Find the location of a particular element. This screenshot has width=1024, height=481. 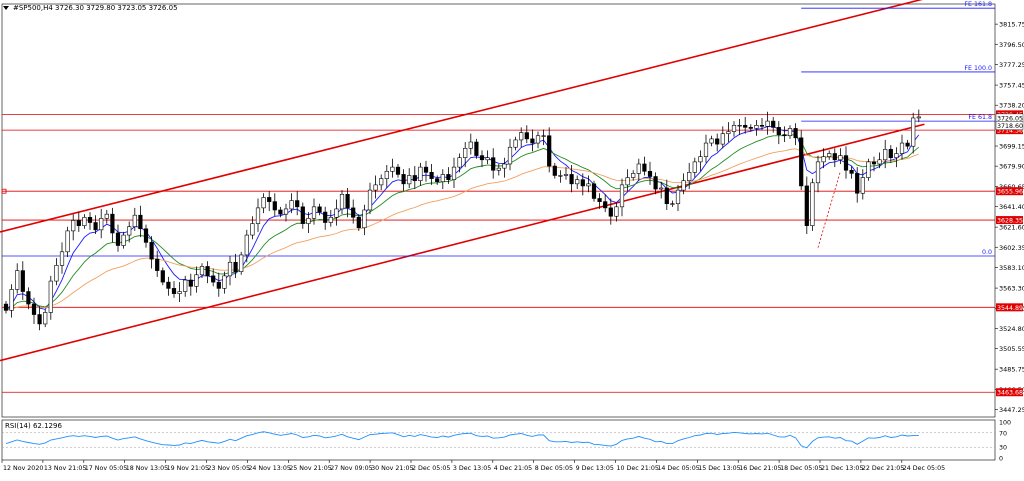

rsi-tick-label: 30 is located at coordinates (1003, 448).